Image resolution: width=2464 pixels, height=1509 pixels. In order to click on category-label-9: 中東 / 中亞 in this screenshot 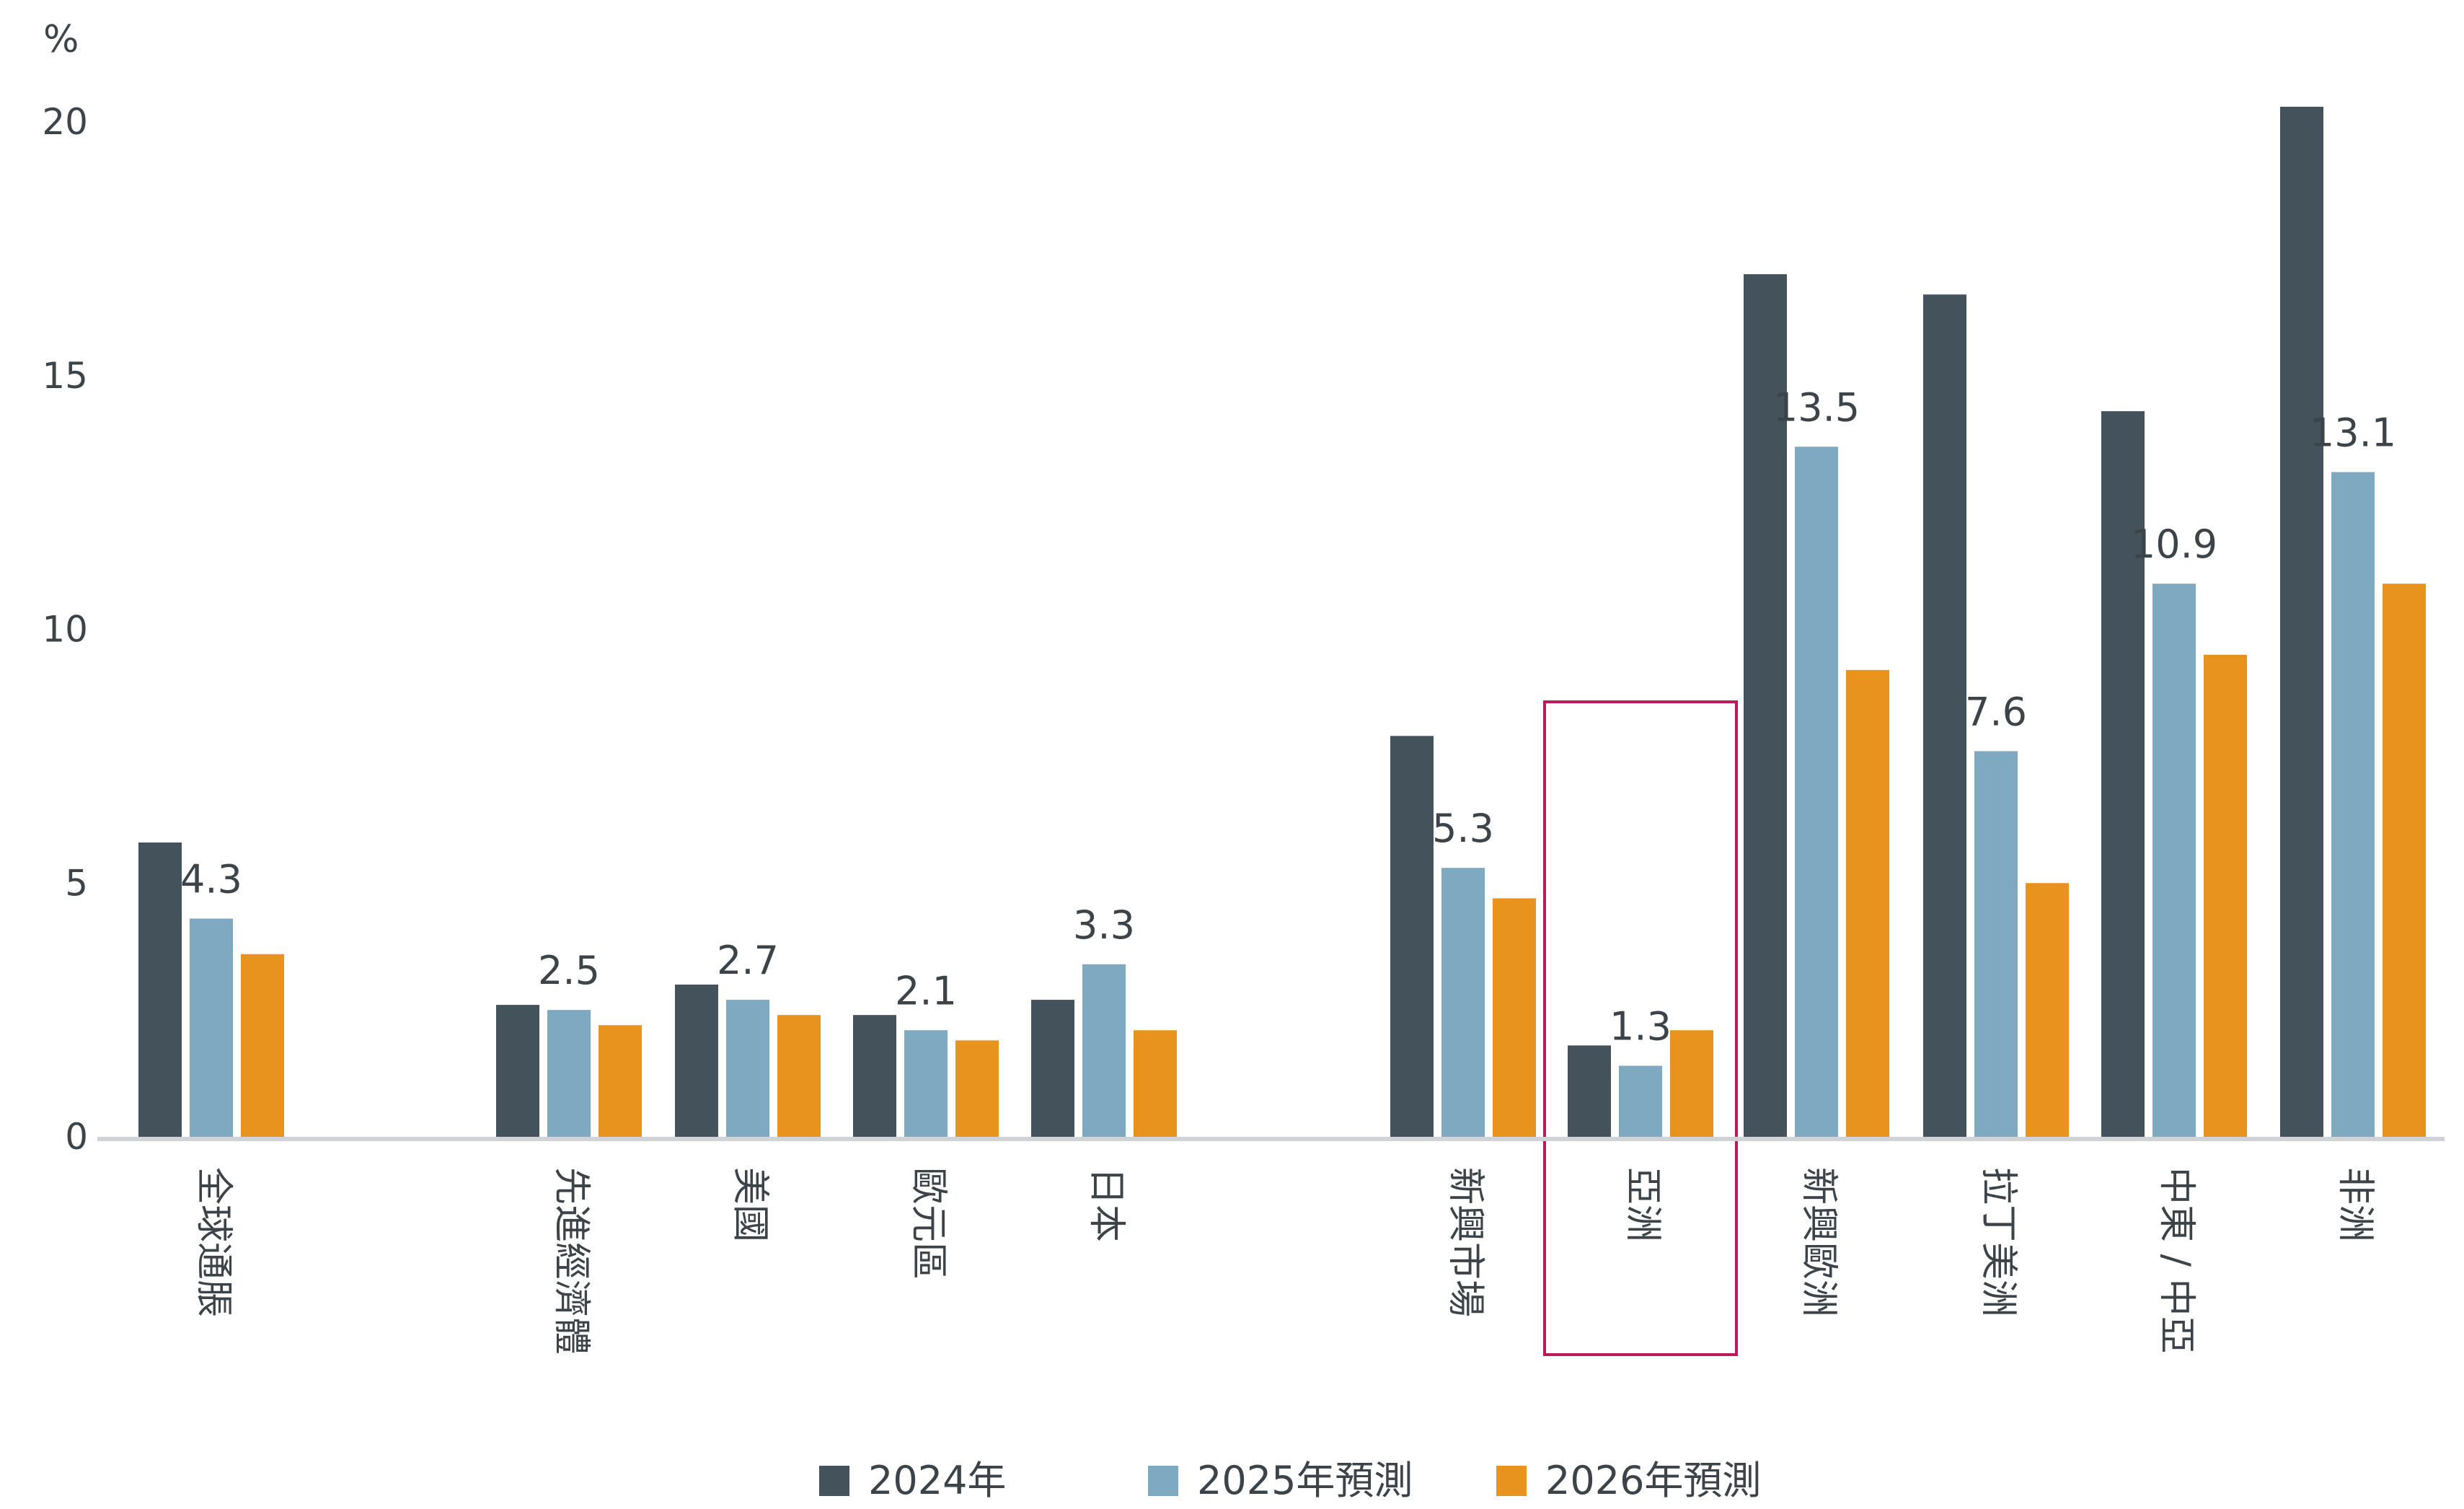, I will do `click(2176, 1260)`.